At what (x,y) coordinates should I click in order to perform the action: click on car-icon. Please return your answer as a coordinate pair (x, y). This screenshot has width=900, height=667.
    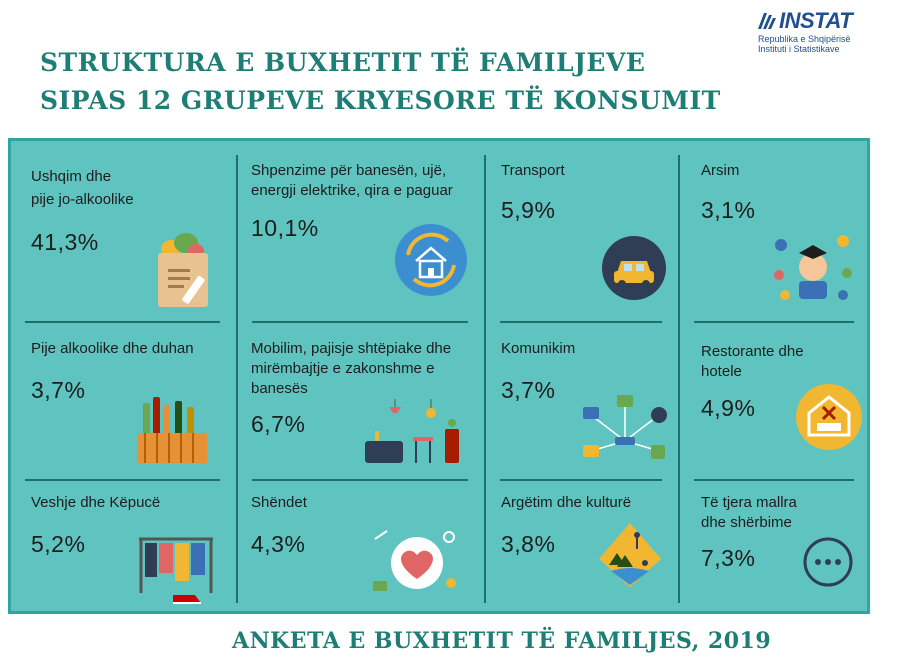
    Looking at the image, I should click on (634, 268).